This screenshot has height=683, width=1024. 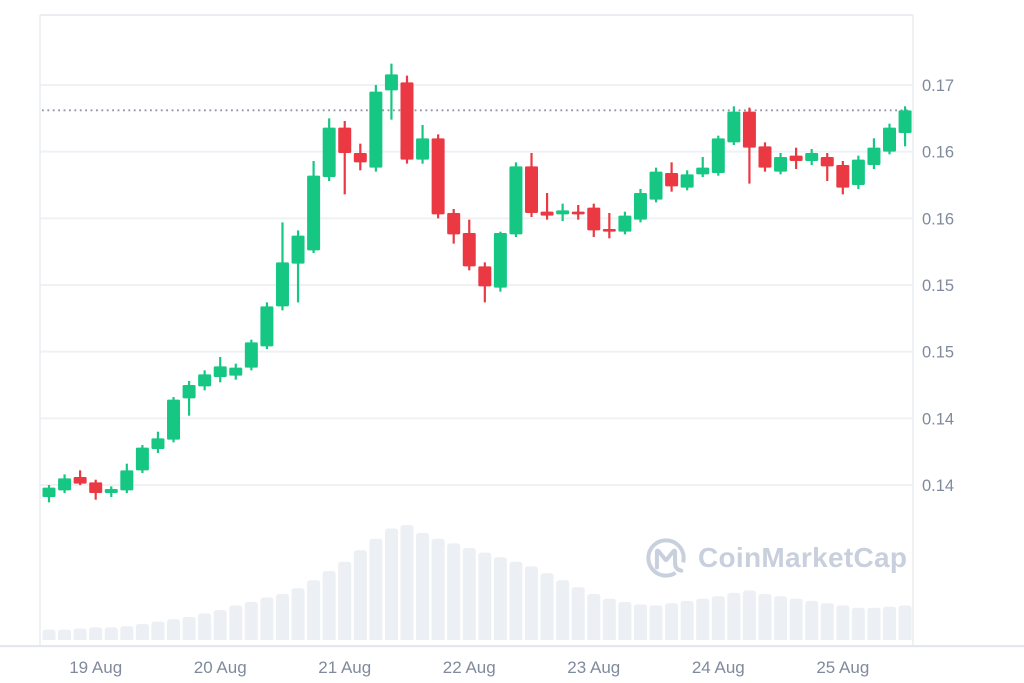 What do you see at coordinates (95, 667) in the screenshot?
I see `date-axis-label: 19 Aug` at bounding box center [95, 667].